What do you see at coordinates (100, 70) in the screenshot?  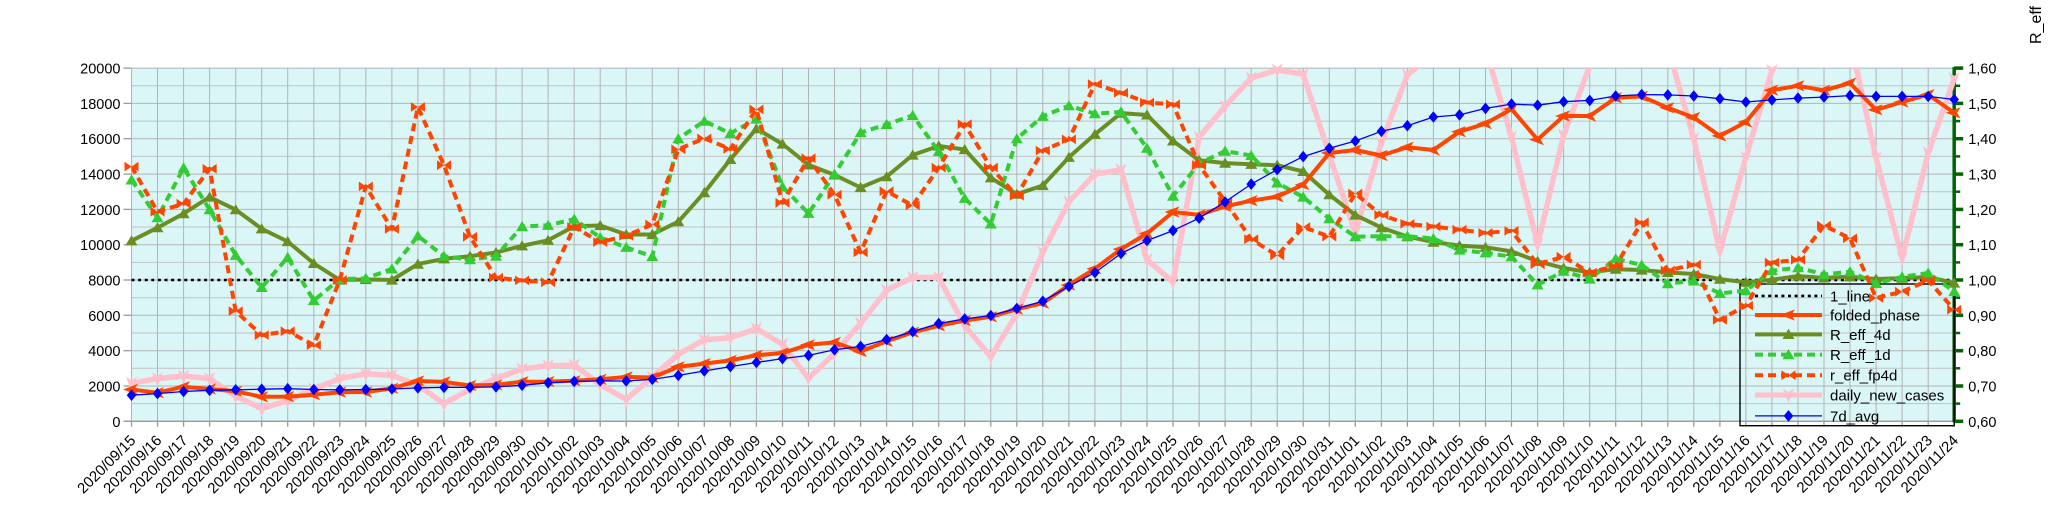 I see `svg-text: 20000` at bounding box center [100, 70].